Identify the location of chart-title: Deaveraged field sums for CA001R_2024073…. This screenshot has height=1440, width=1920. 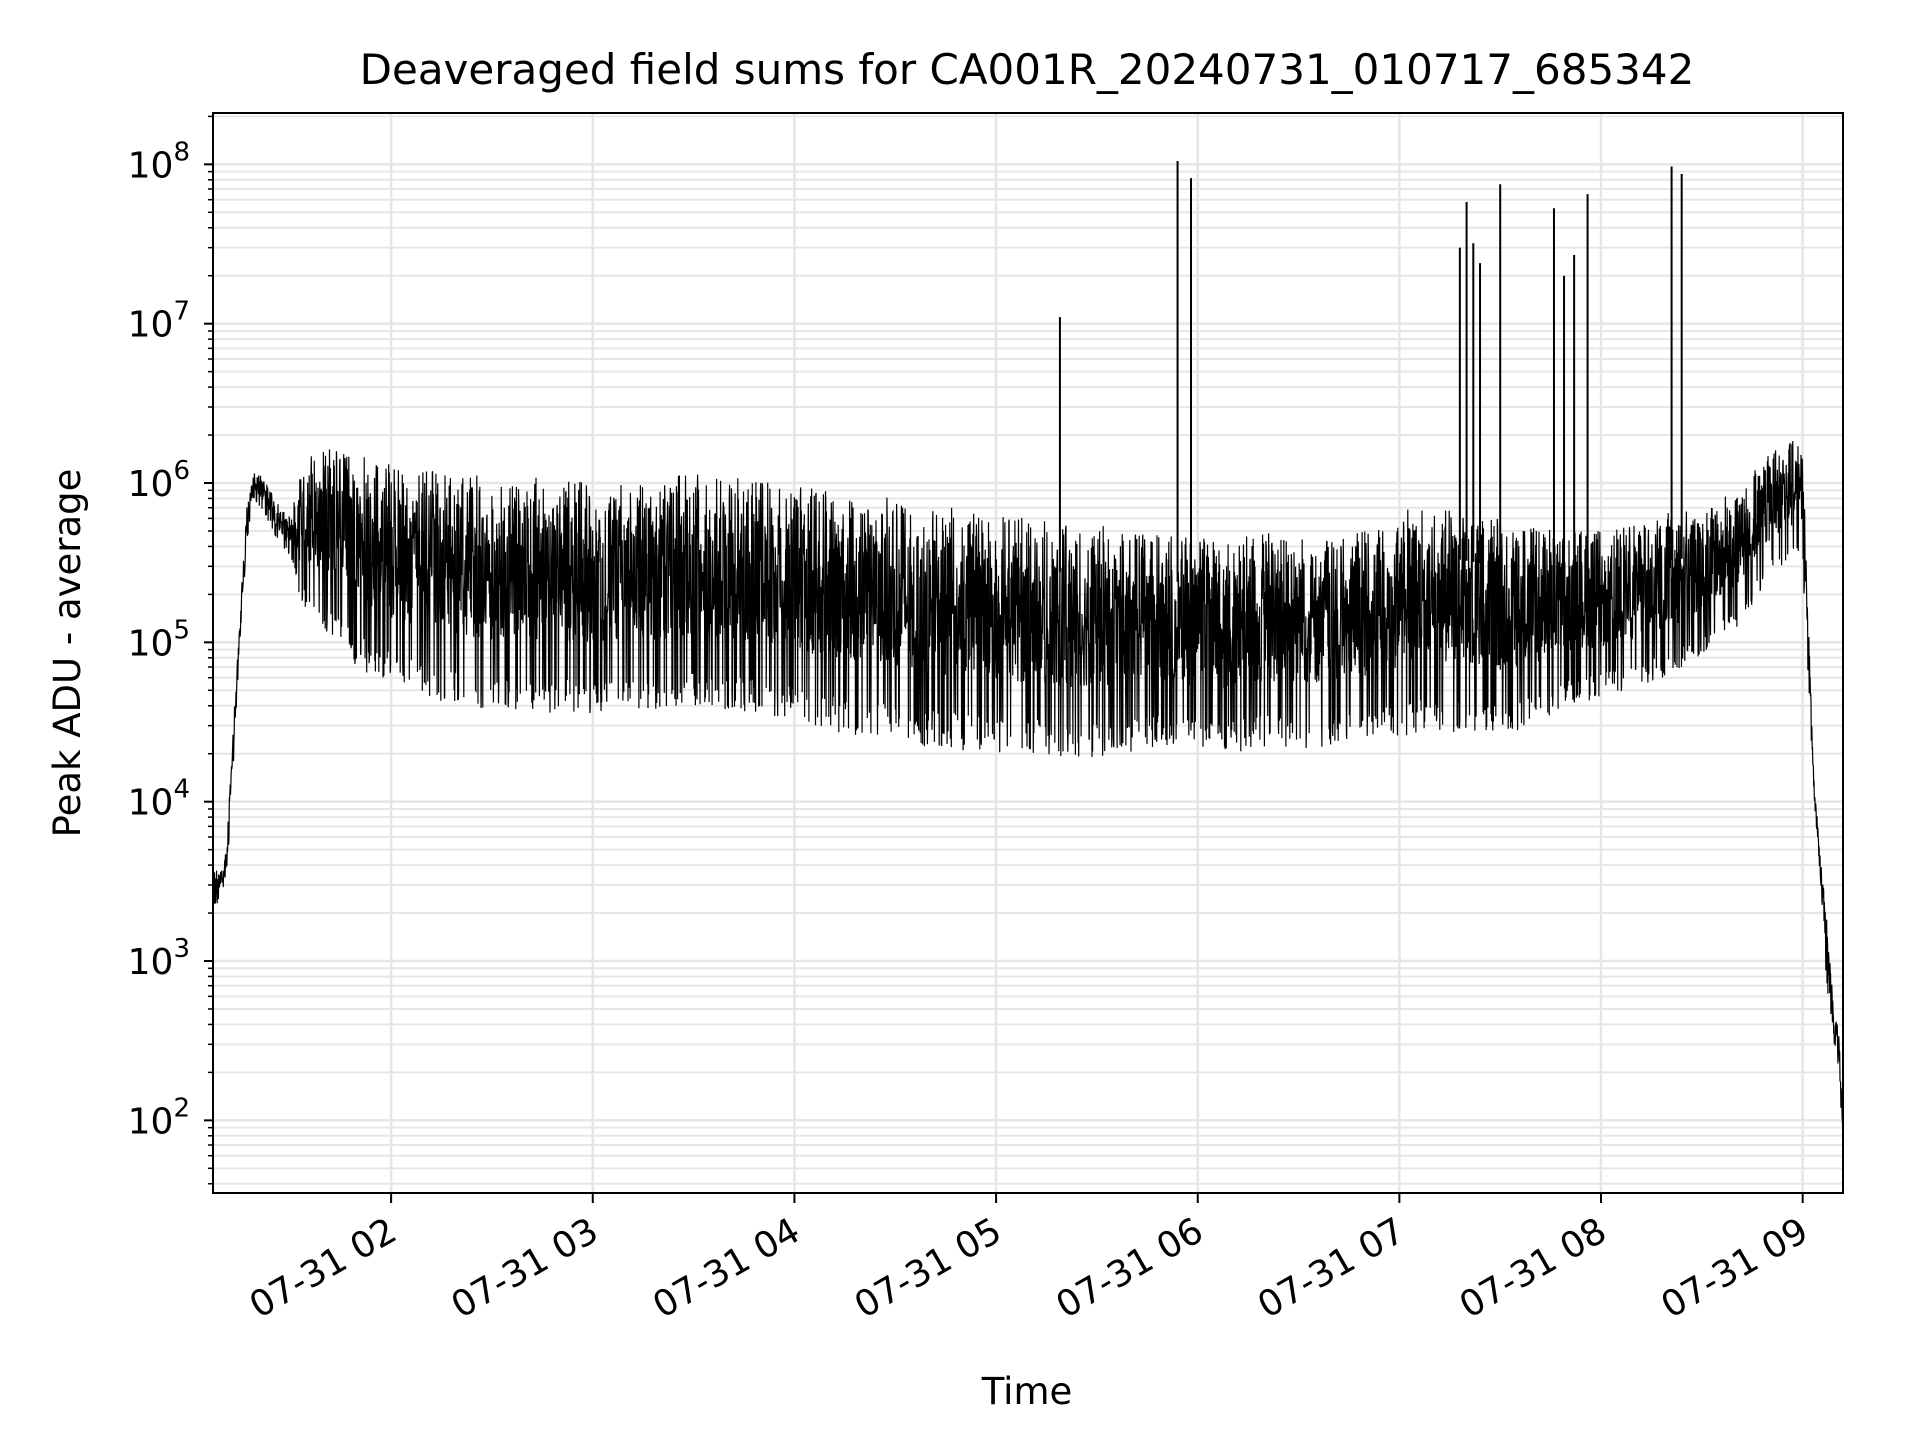
(1027, 69).